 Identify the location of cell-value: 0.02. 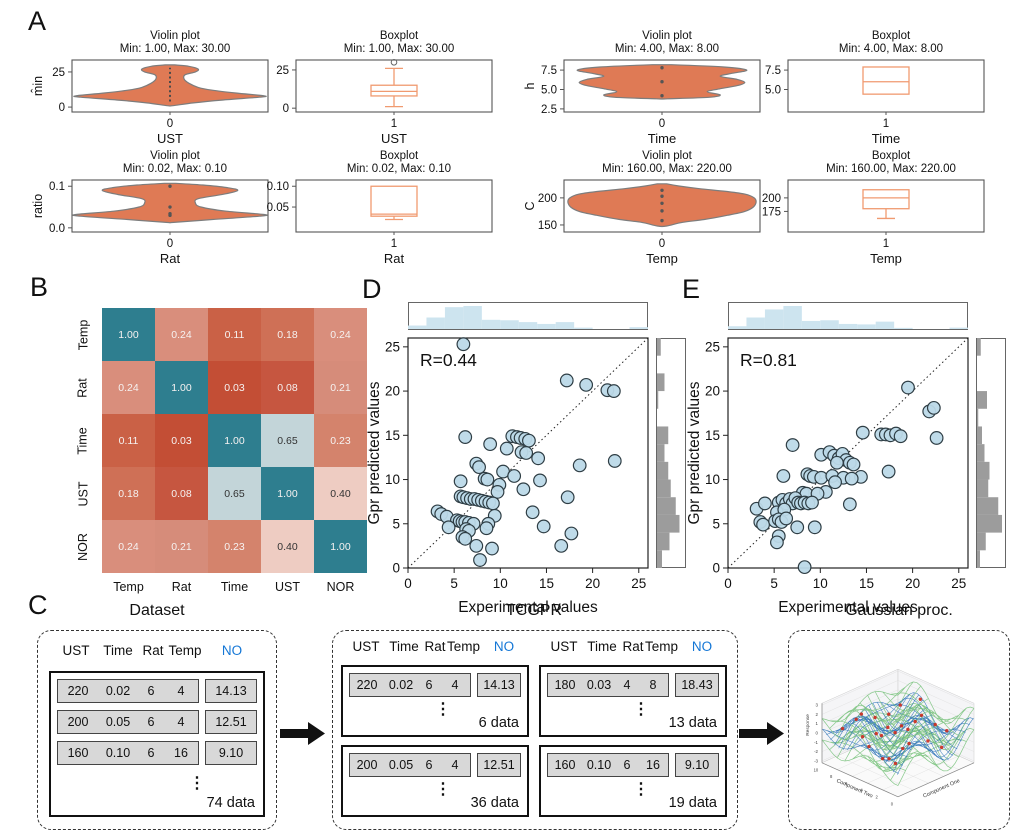
(118, 691).